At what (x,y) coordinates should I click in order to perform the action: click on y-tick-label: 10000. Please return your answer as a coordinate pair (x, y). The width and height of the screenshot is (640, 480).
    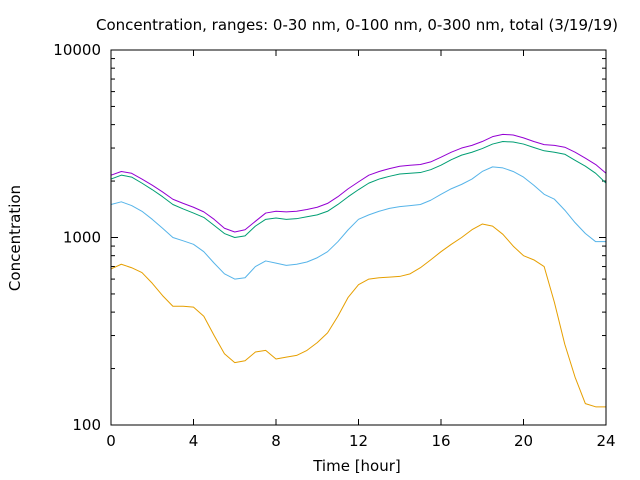
    Looking at the image, I should click on (77, 50).